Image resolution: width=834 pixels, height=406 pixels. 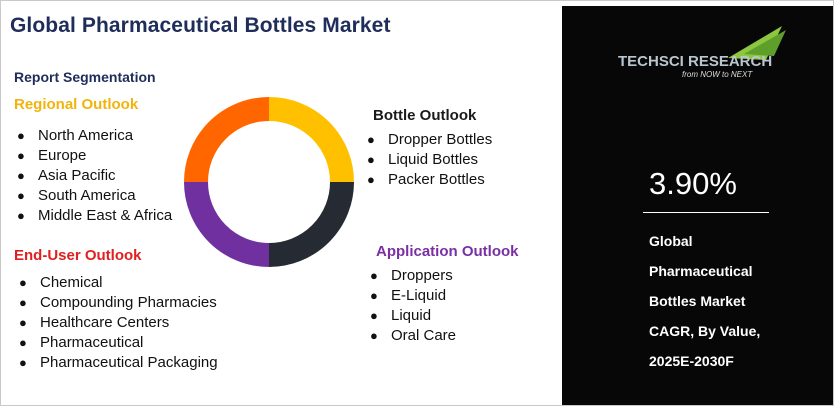 I want to click on bottle-outlook-heading: Bottle Outlook, so click(x=425, y=115).